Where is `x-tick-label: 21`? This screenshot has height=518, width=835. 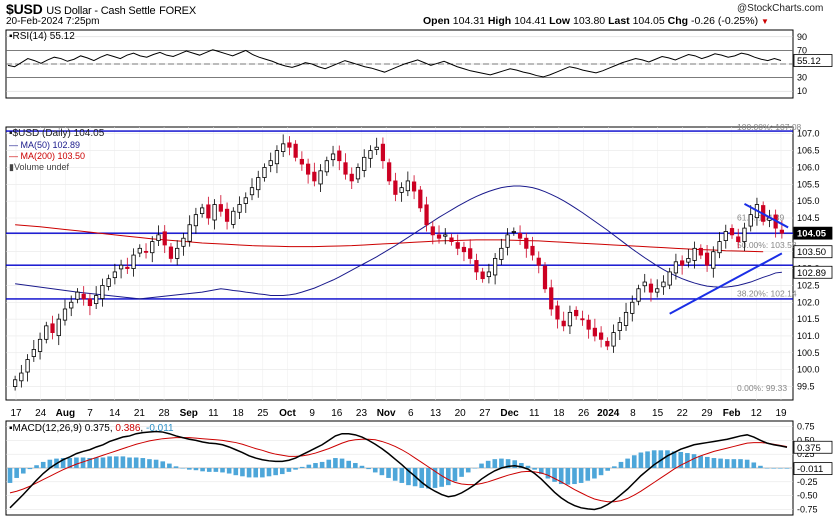 x-tick-label: 21 is located at coordinates (140, 413).